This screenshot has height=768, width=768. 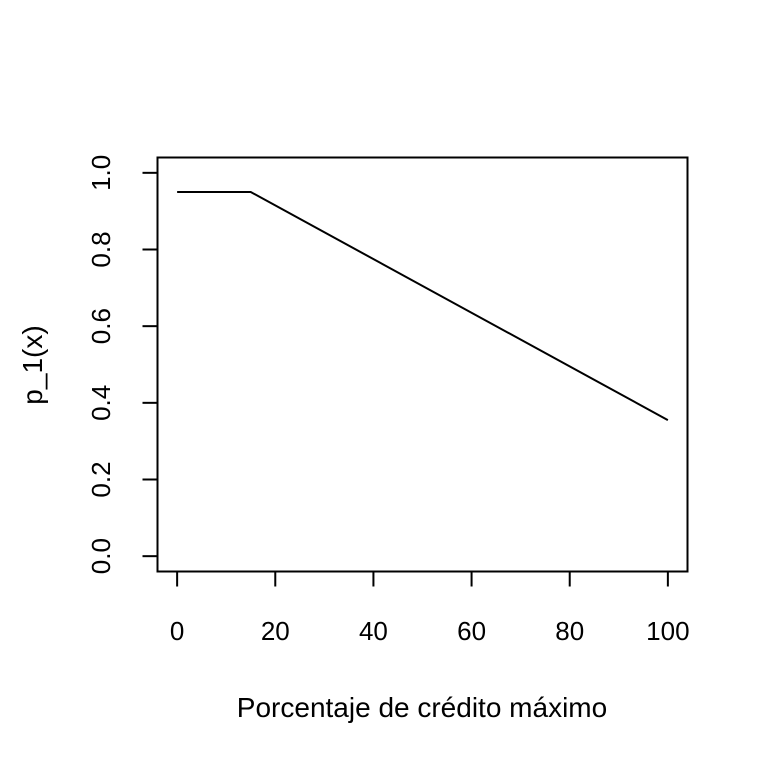 I want to click on y-tick-label: 0.6, so click(x=101, y=326).